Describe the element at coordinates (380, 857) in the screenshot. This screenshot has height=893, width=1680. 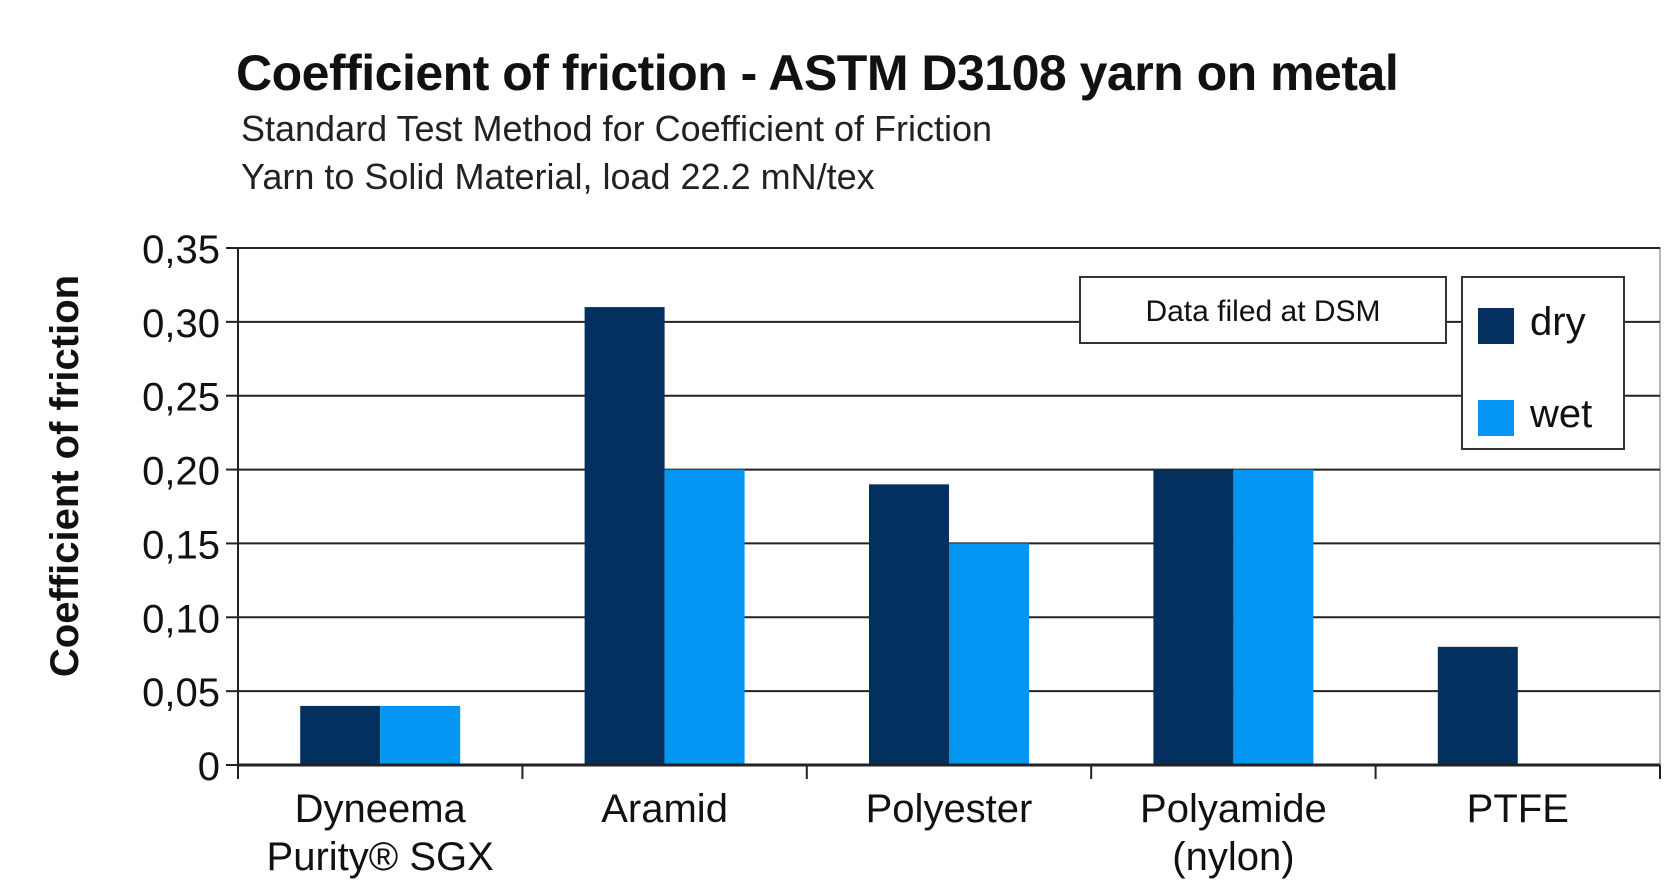
I see `x-tick-label: Purity® SGX` at that location.